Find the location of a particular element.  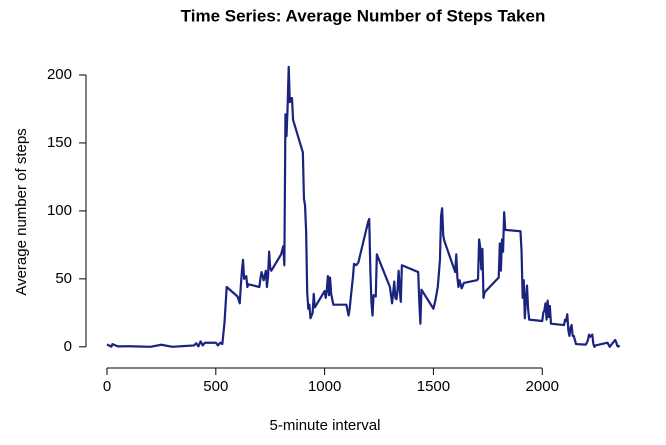

y-tick-label: 50 is located at coordinates (63, 278).